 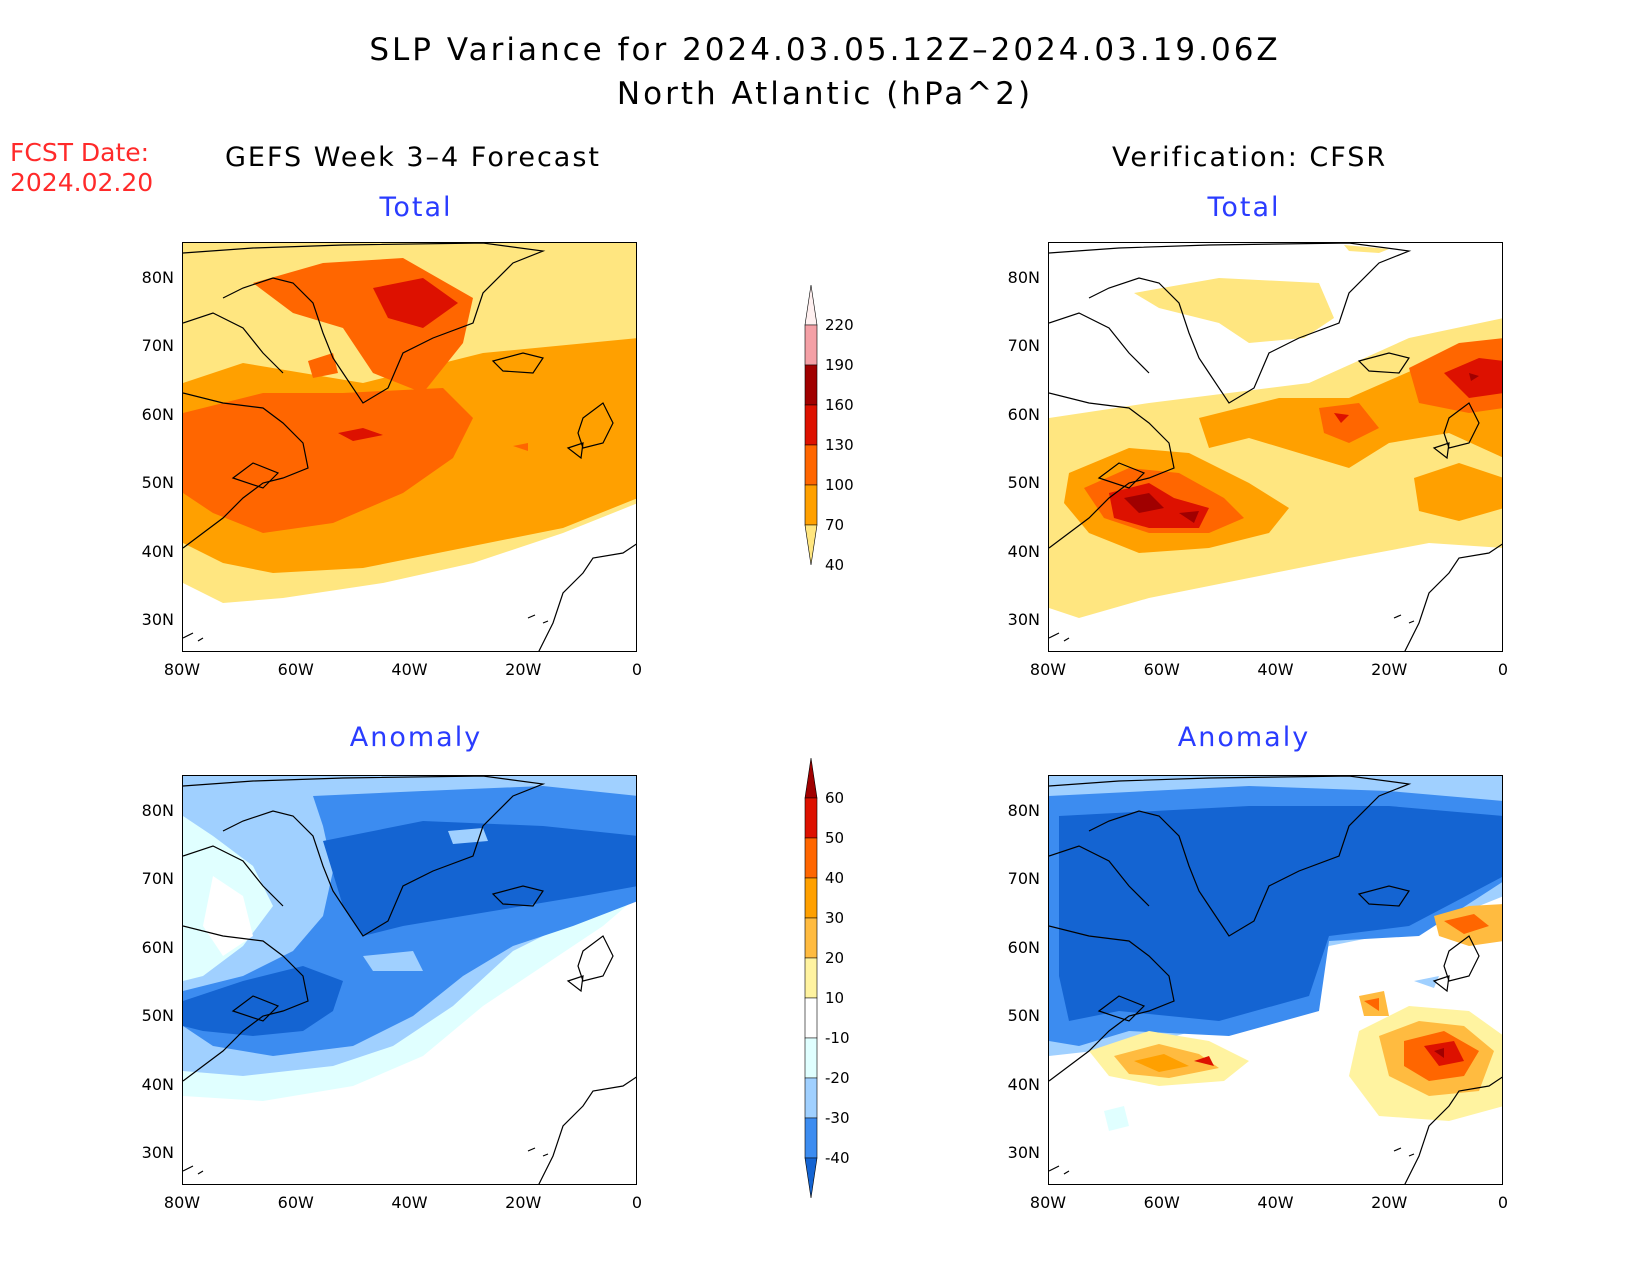 What do you see at coordinates (409, 980) in the screenshot?
I see `map-forecast-anomaly` at bounding box center [409, 980].